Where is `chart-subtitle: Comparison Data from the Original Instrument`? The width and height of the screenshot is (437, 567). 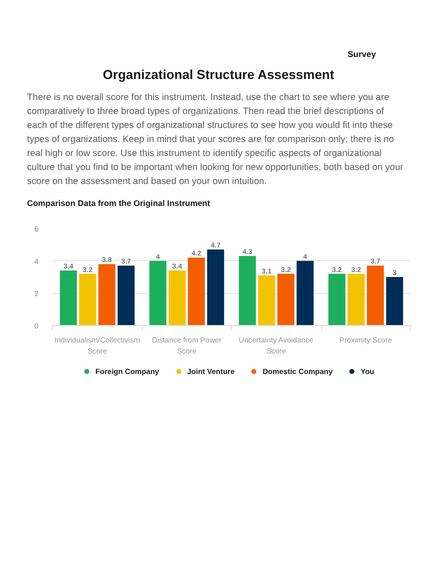
chart-subtitle: Comparison Data from the Original Instrument is located at coordinates (118, 204).